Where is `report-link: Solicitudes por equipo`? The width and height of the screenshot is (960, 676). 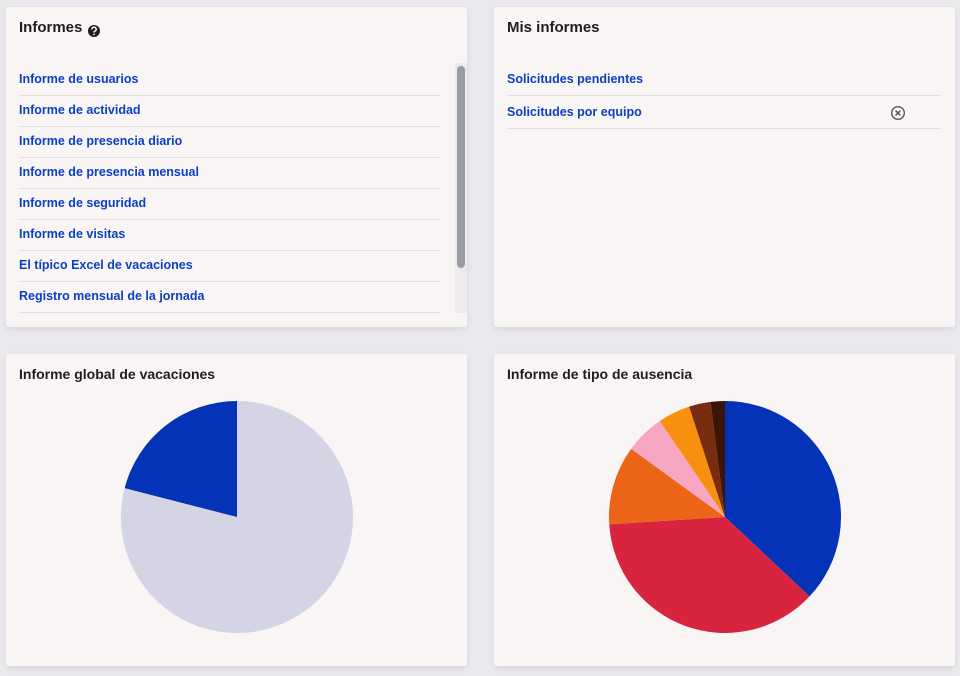
report-link: Solicitudes por equipo is located at coordinates (724, 113).